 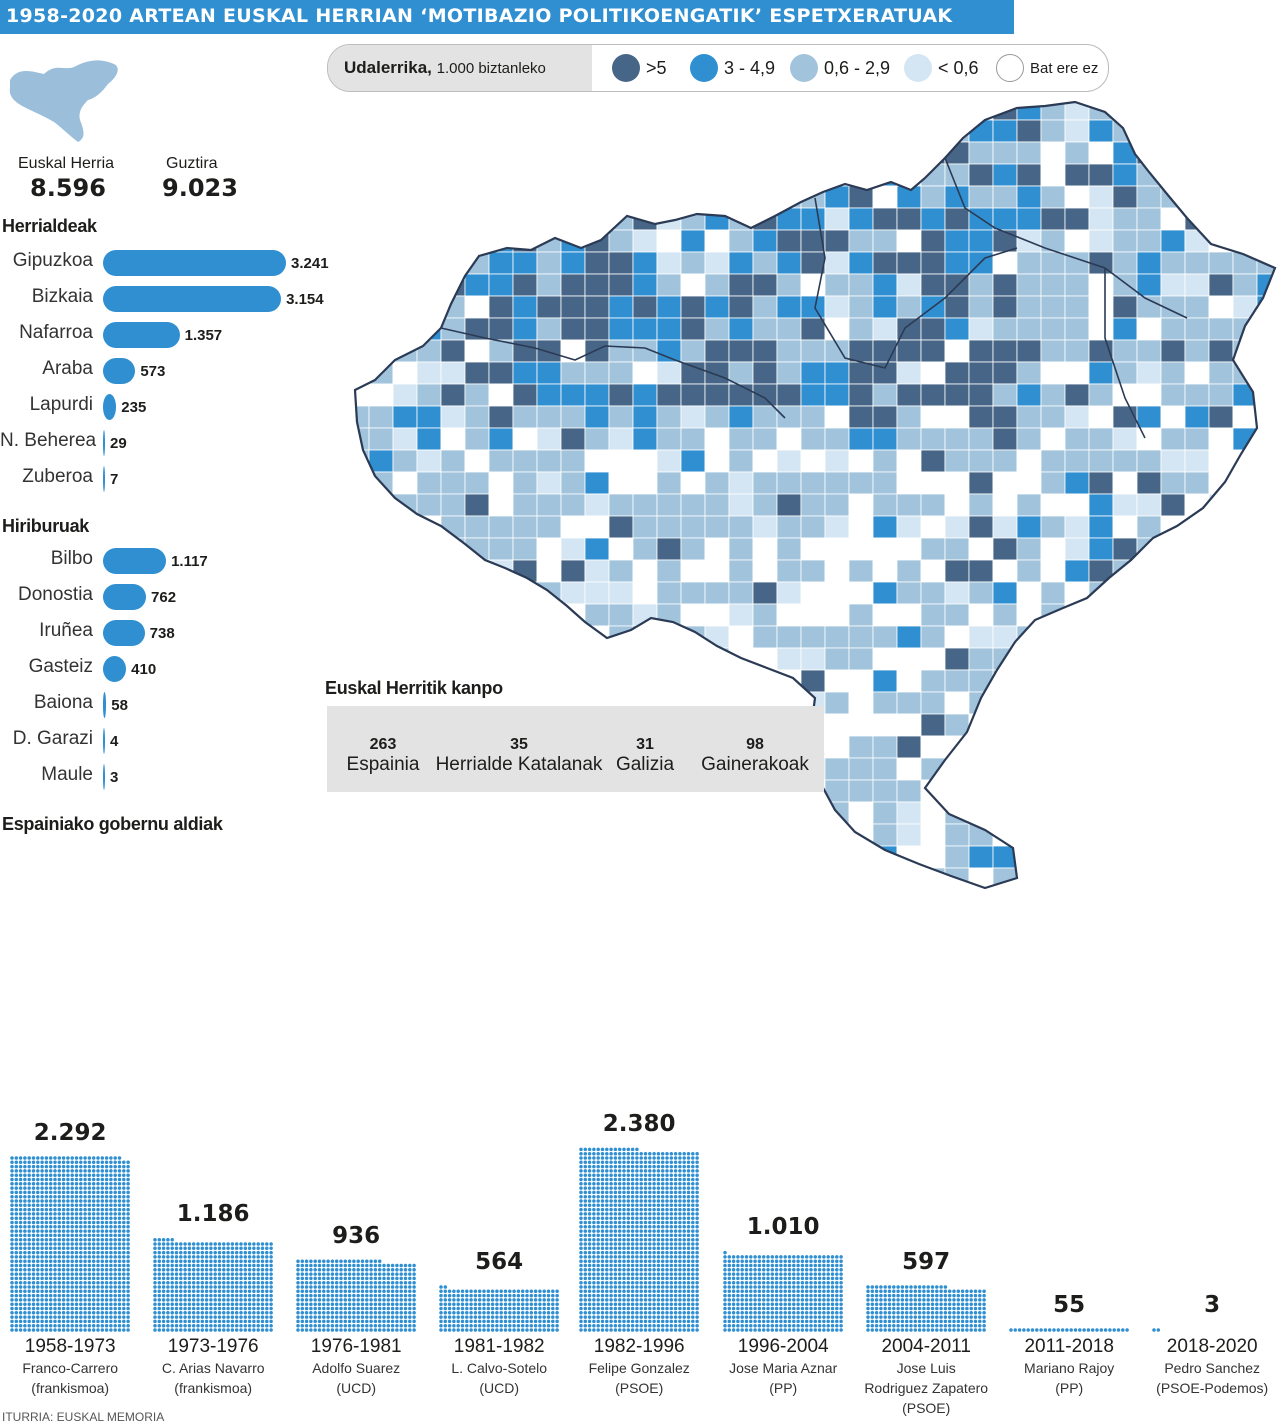 What do you see at coordinates (383, 744) in the screenshot?
I see `outside-item-value: 263` at bounding box center [383, 744].